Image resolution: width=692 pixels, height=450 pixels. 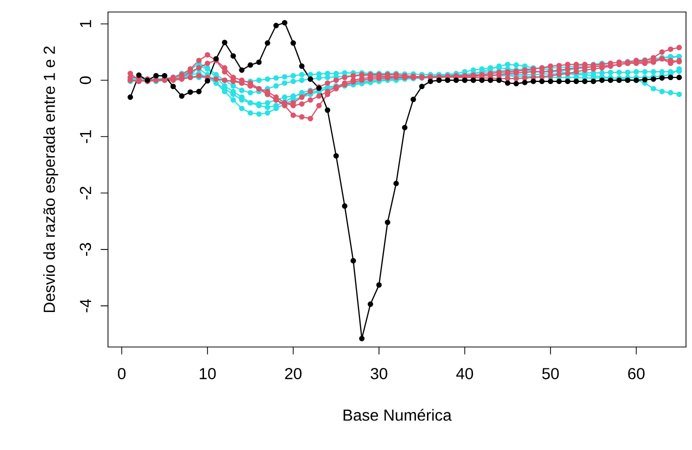 I want to click on x-tick-label: 50, so click(x=550, y=374).